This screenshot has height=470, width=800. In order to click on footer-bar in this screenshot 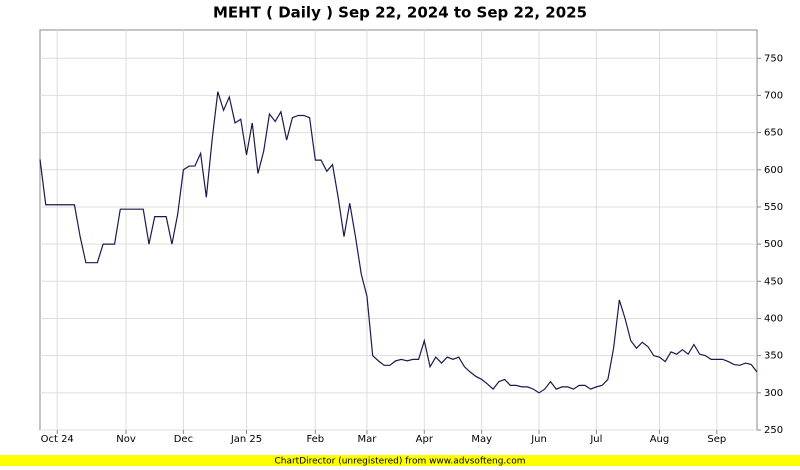, I will do `click(400, 460)`.